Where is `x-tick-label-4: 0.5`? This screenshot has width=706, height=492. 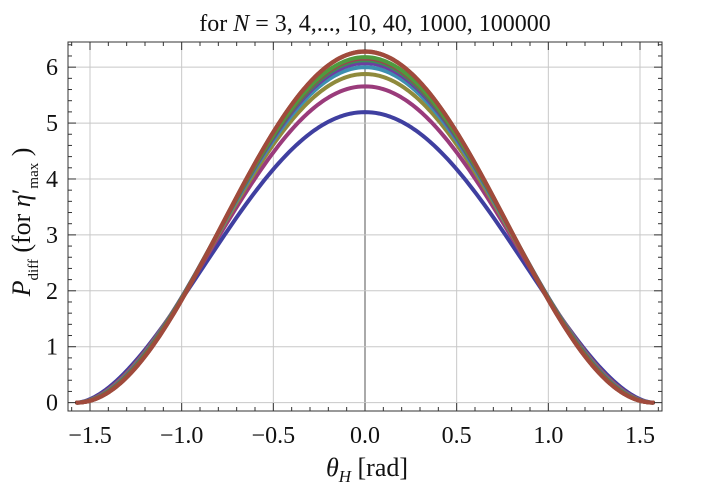
x-tick-label-4: 0.5 is located at coordinates (457, 436).